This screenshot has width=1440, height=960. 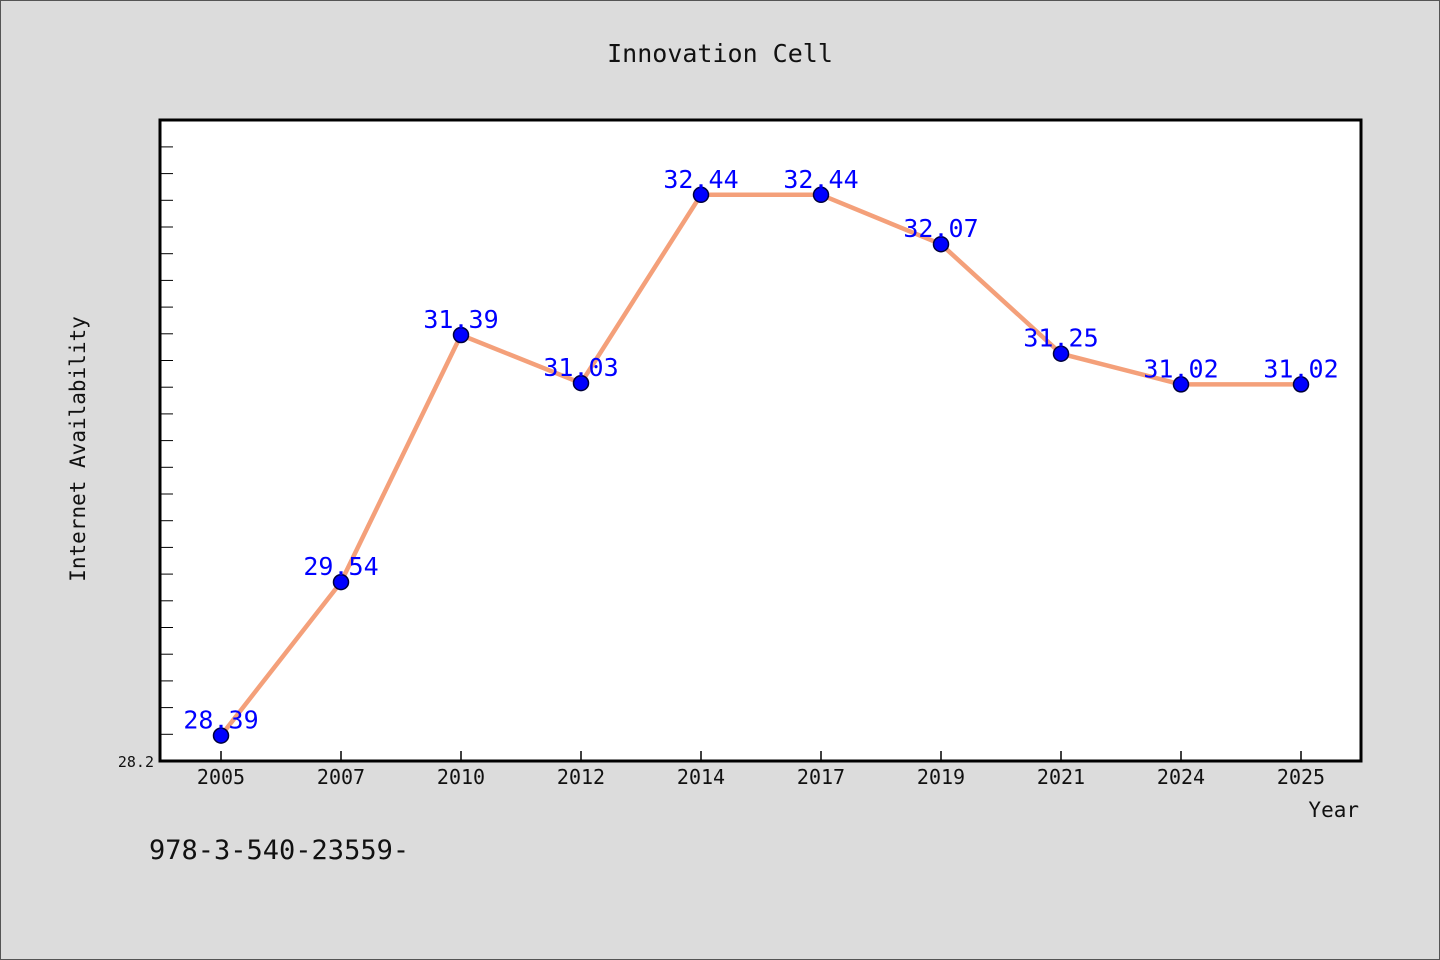 I want to click on x-tick-label: 2007, so click(x=341, y=777).